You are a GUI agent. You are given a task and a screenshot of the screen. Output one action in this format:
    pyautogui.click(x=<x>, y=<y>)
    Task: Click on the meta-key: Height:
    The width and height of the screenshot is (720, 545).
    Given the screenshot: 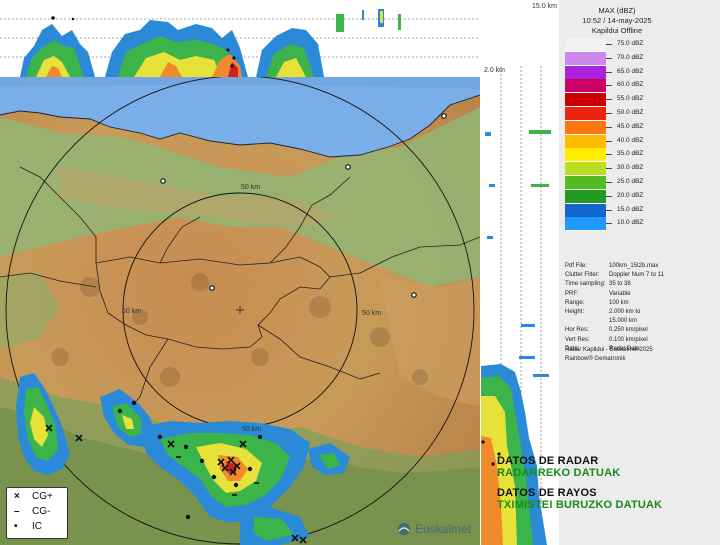 What is the action you would take?
    pyautogui.click(x=575, y=312)
    